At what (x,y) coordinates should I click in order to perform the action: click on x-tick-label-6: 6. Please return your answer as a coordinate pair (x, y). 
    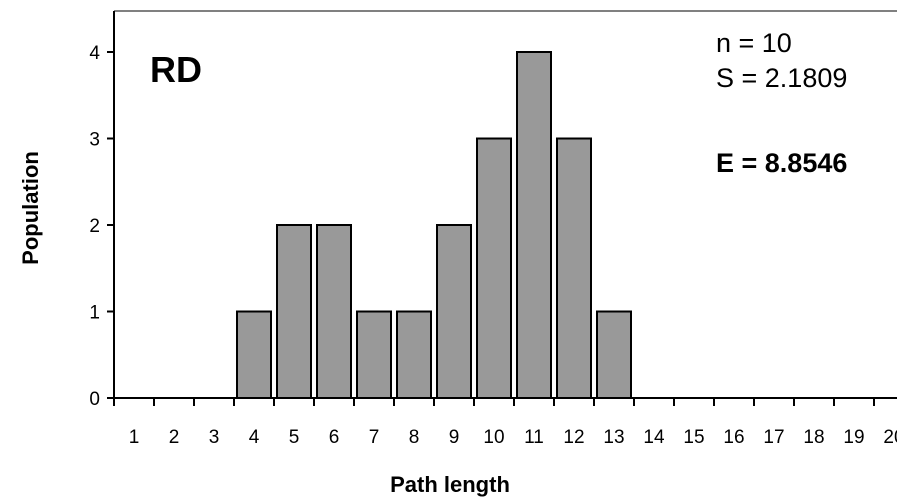
    Looking at the image, I should click on (334, 437).